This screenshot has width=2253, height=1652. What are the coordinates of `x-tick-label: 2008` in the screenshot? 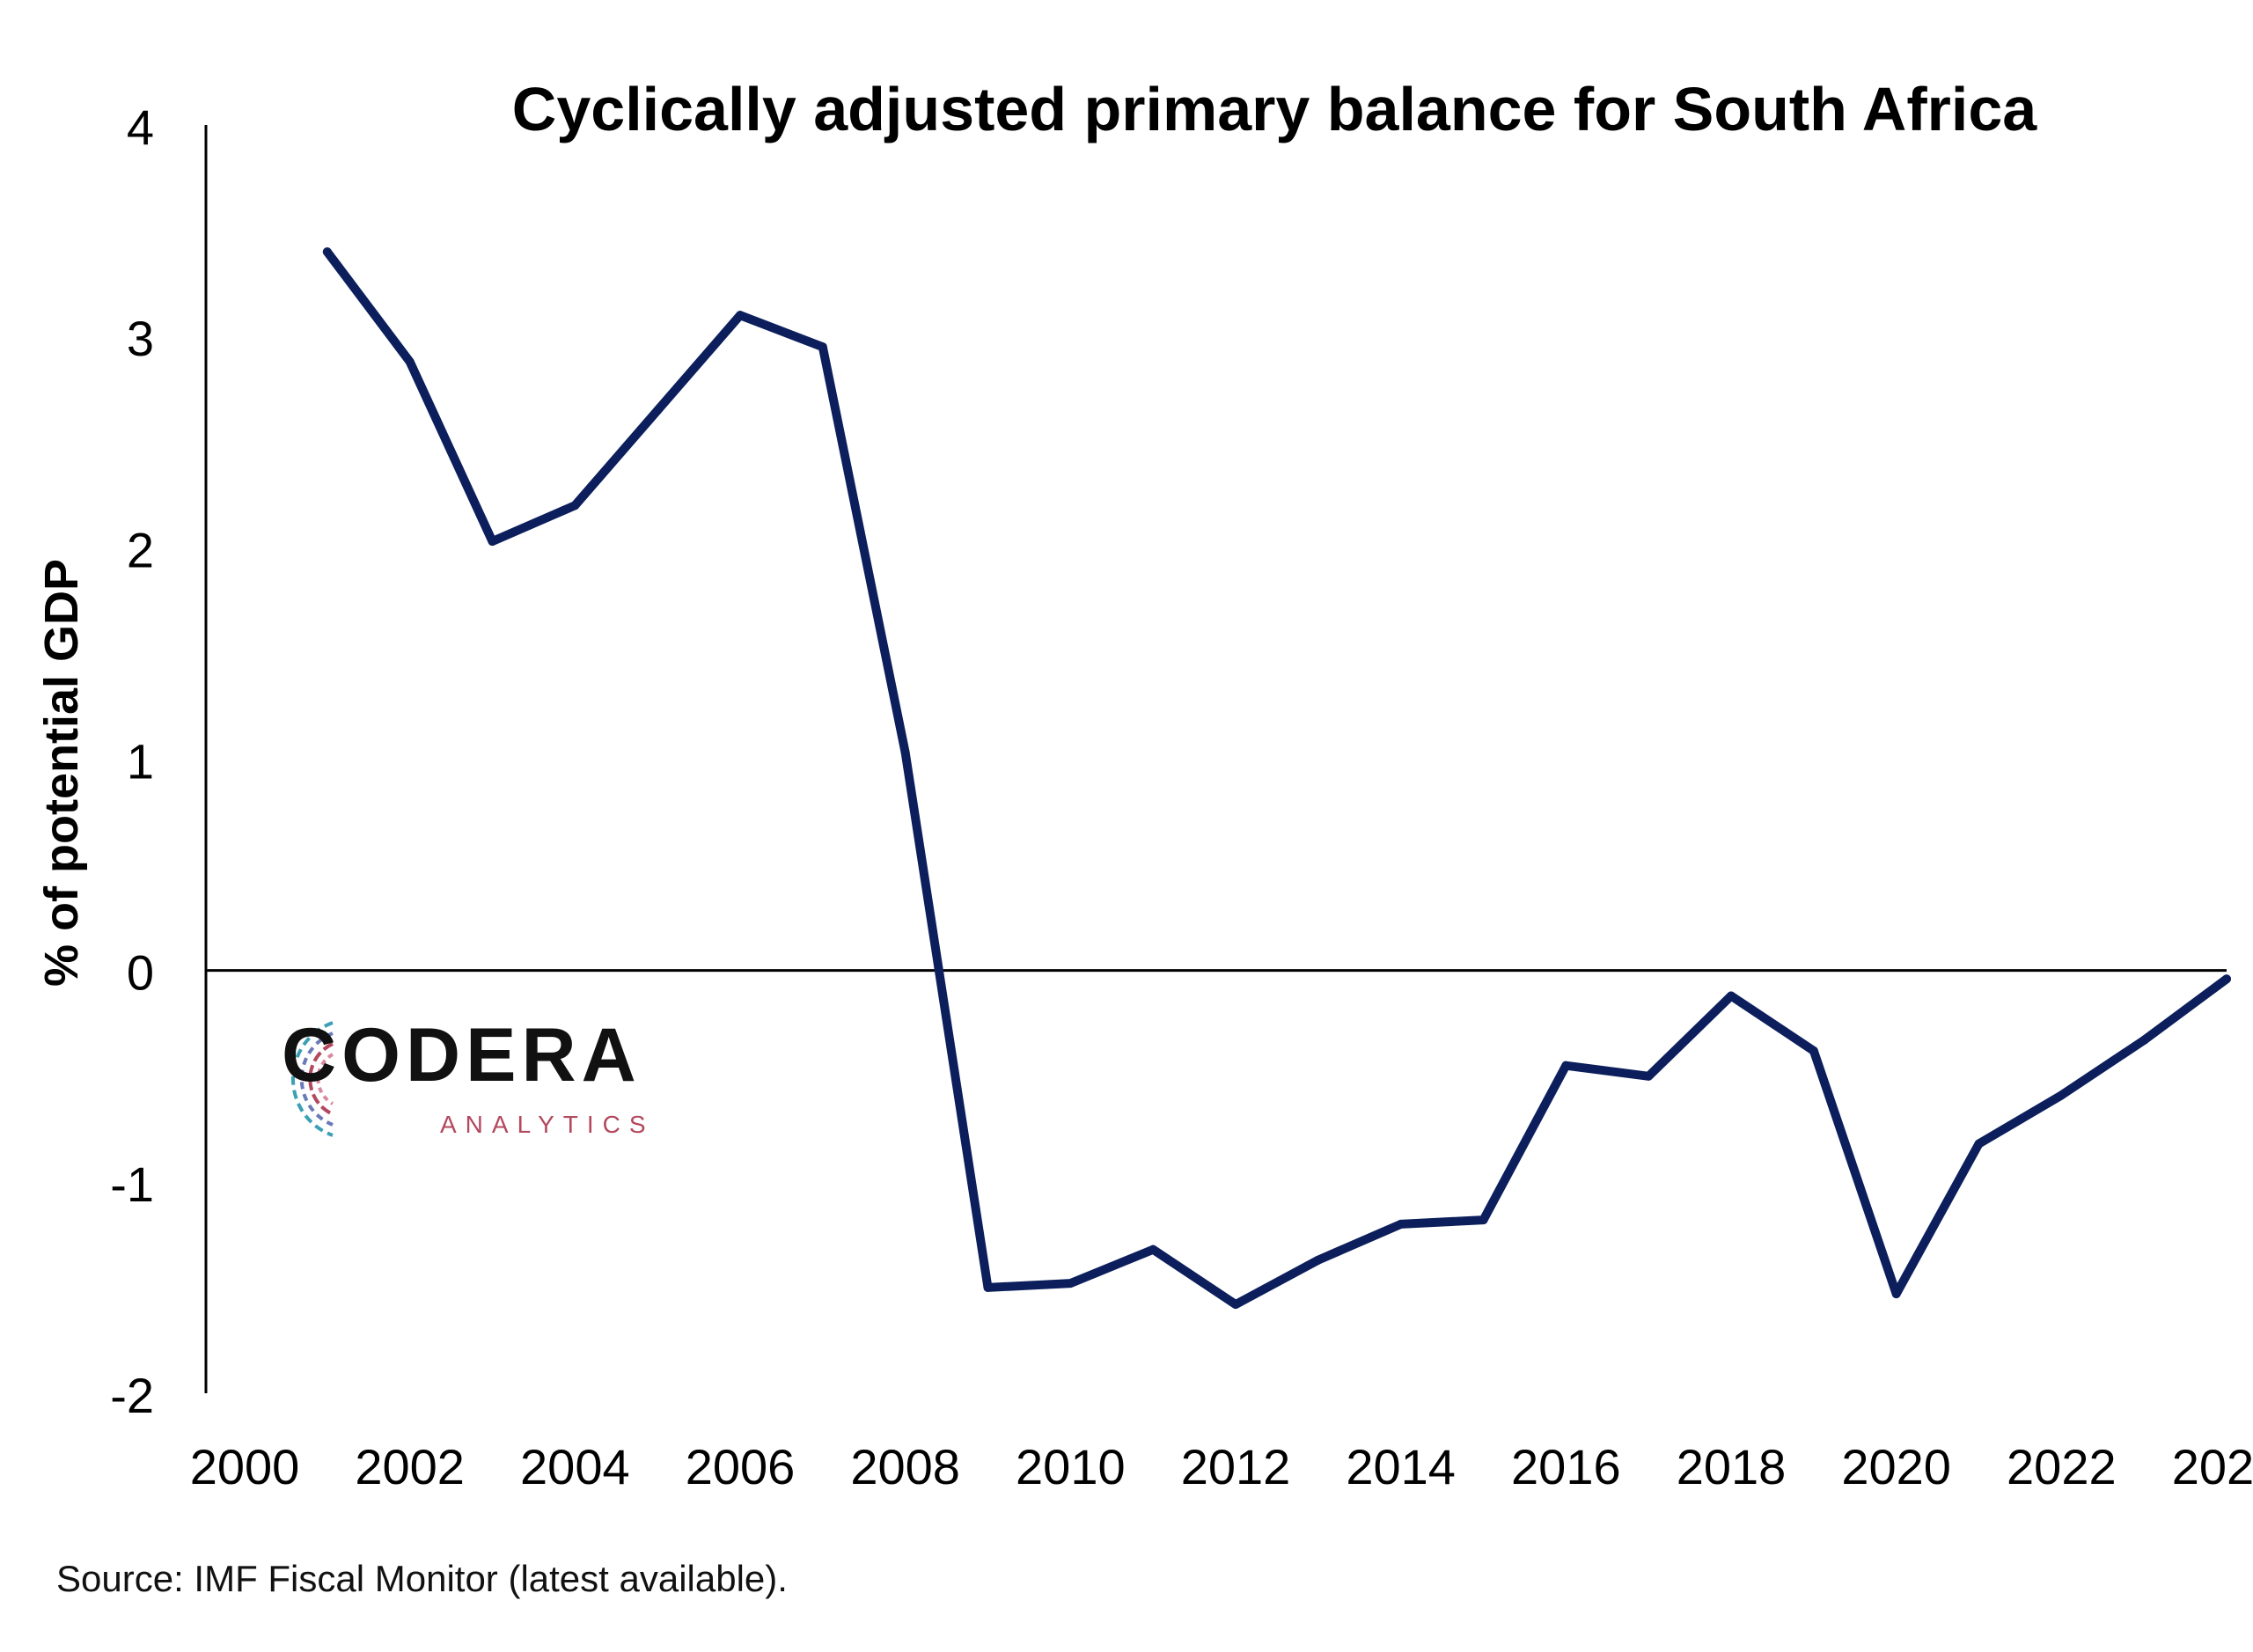 It's located at (905, 1466).